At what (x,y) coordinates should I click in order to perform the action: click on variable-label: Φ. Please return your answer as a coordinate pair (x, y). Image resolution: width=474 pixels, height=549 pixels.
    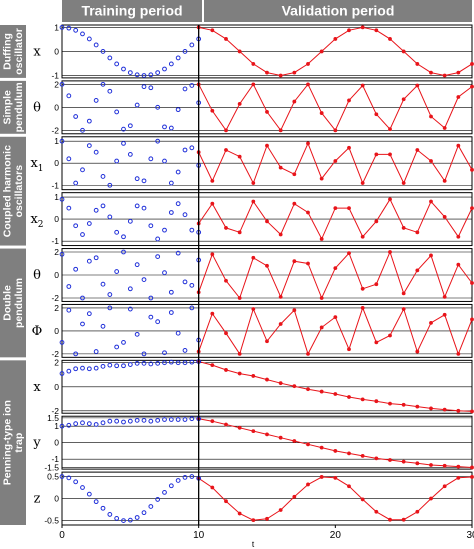
    Looking at the image, I should click on (37, 331).